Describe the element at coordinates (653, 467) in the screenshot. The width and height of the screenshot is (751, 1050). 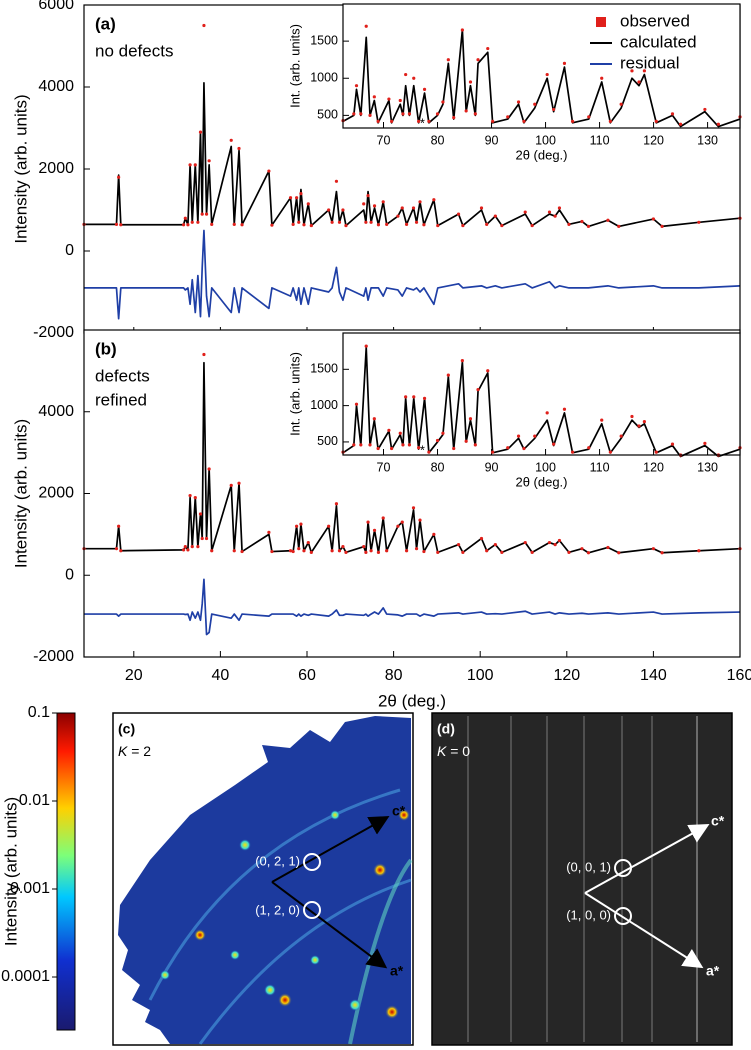
I see `x-tick-label: 120` at that location.